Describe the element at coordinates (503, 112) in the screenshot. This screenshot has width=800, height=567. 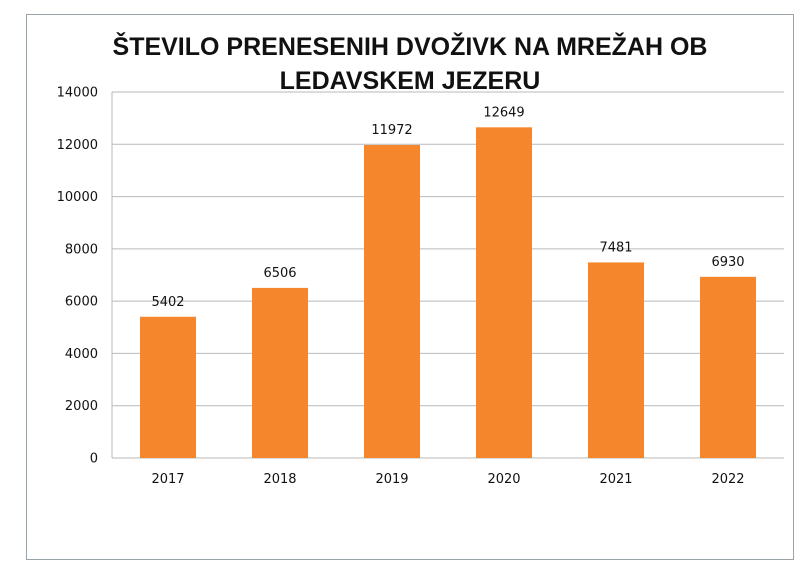
I see `data-label: 12649` at that location.